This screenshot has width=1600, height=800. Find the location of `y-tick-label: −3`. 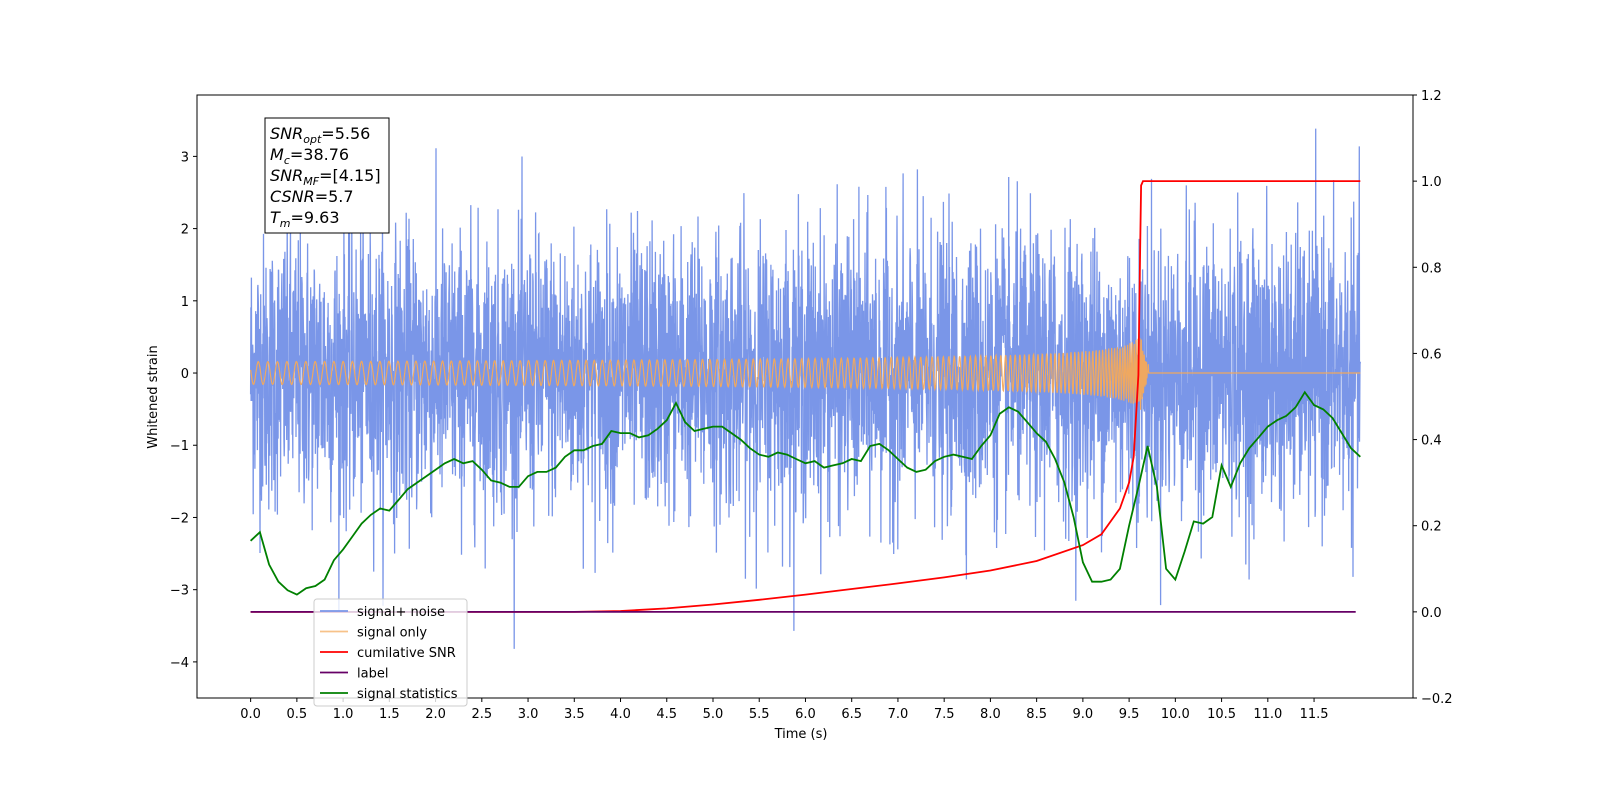

y-tick-label: −3 is located at coordinates (179, 591).